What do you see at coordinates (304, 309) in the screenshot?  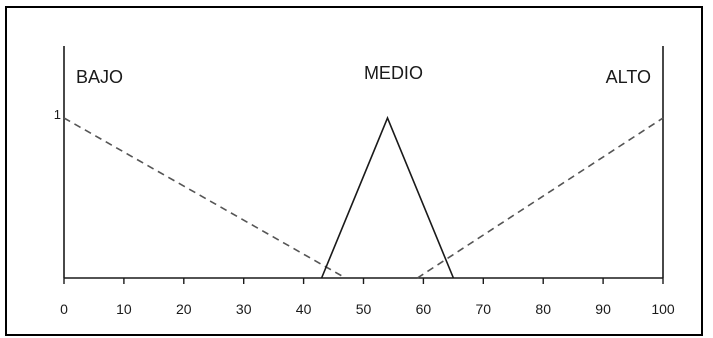 I see `x-tick-label: 40` at bounding box center [304, 309].